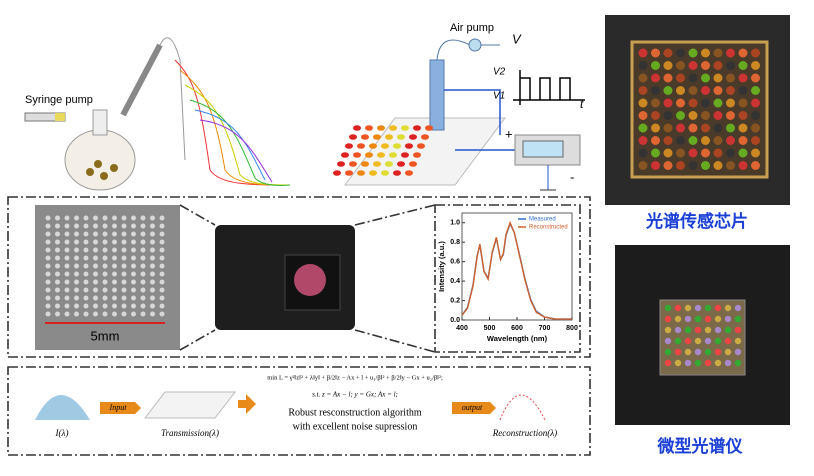  What do you see at coordinates (441, 266) in the screenshot?
I see `y-axis-label: Intensity (a.u.)` at bounding box center [441, 266].